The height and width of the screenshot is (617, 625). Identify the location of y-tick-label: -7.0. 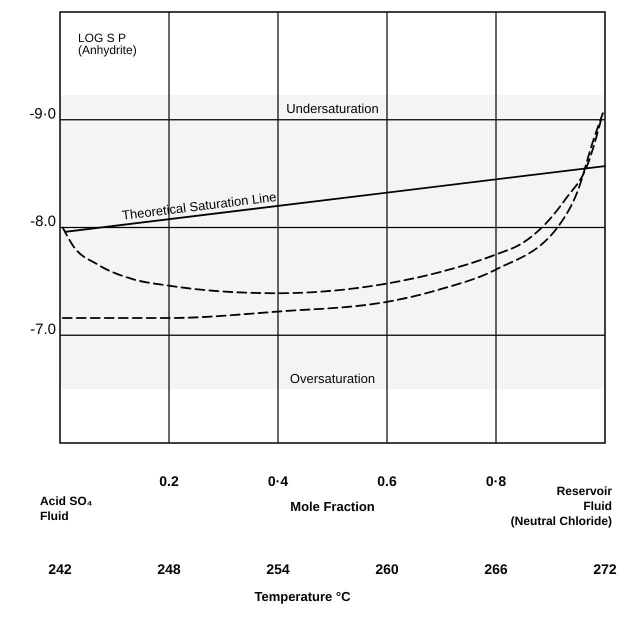
(43, 329).